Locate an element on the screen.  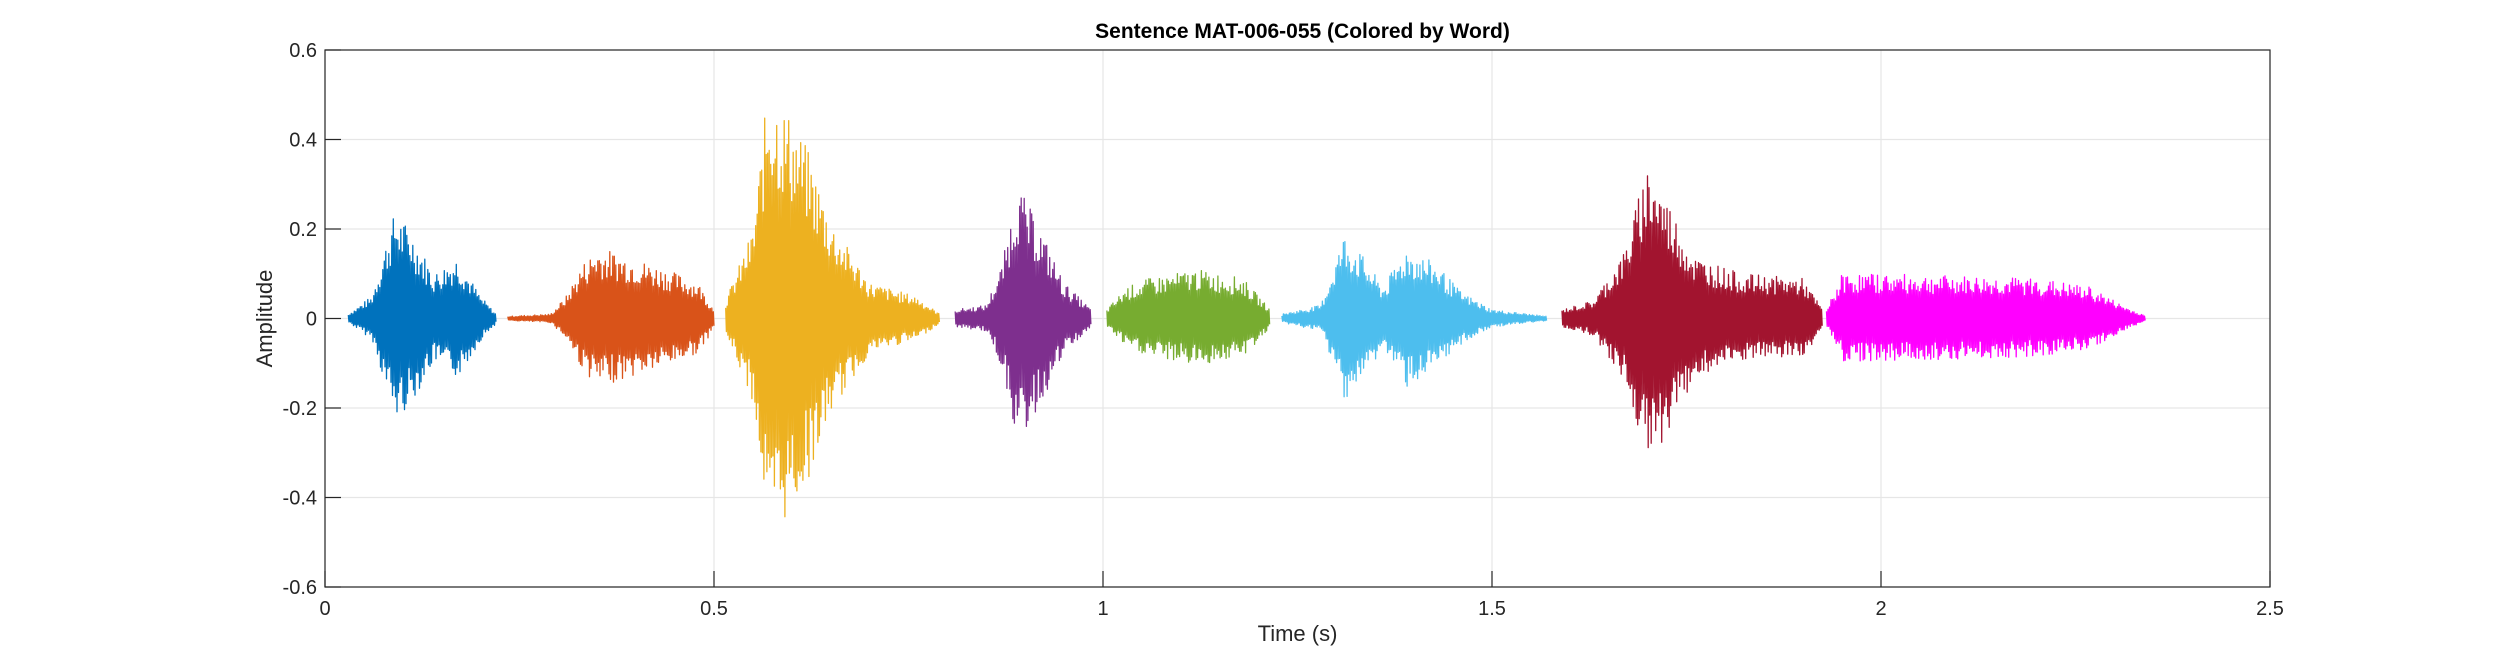
y-tick-label: 0.6 is located at coordinates (303, 51).